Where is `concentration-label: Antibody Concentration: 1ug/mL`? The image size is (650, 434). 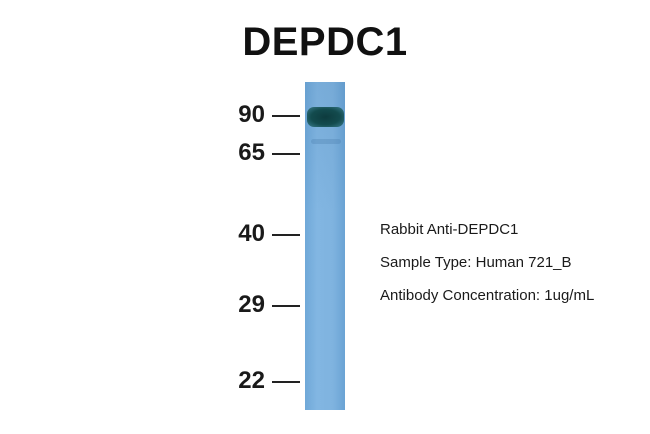
concentration-label: Antibody Concentration: 1ug/mL is located at coordinates (487, 295).